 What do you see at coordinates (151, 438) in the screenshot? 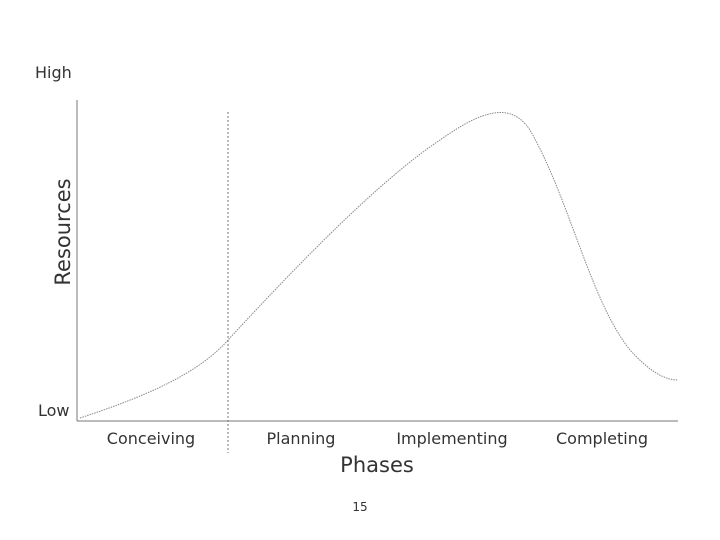
I see `phase-label: Conceiving` at bounding box center [151, 438].